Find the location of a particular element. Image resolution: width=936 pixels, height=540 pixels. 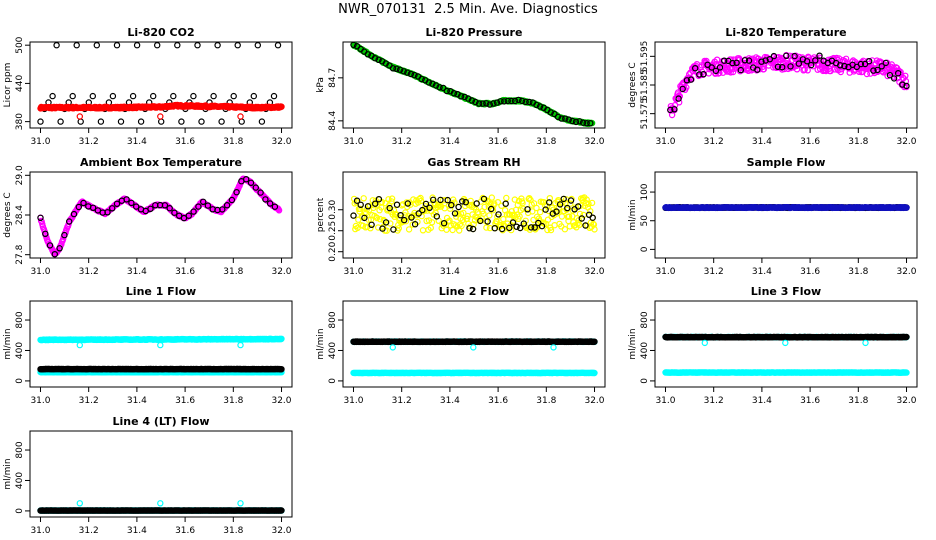

x-tick-label: 31.6 is located at coordinates (810, 272).